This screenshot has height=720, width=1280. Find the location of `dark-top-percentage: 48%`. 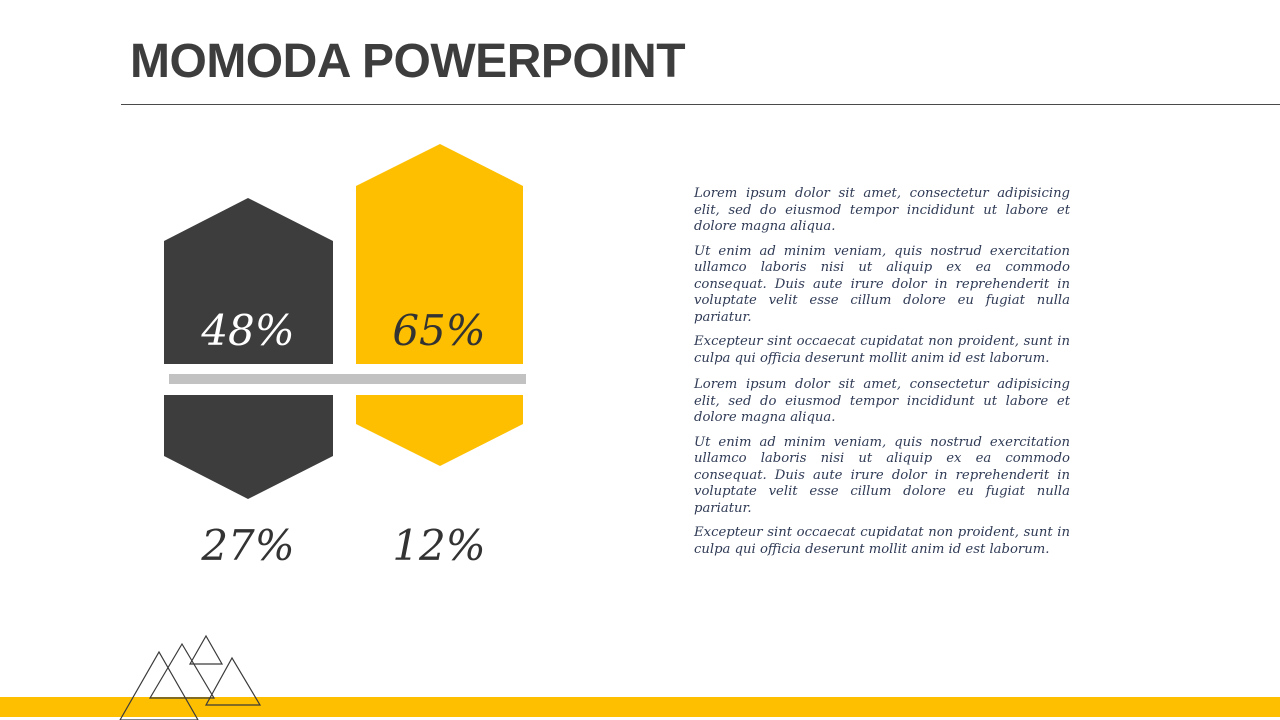

dark-top-percentage: 48% is located at coordinates (248, 330).